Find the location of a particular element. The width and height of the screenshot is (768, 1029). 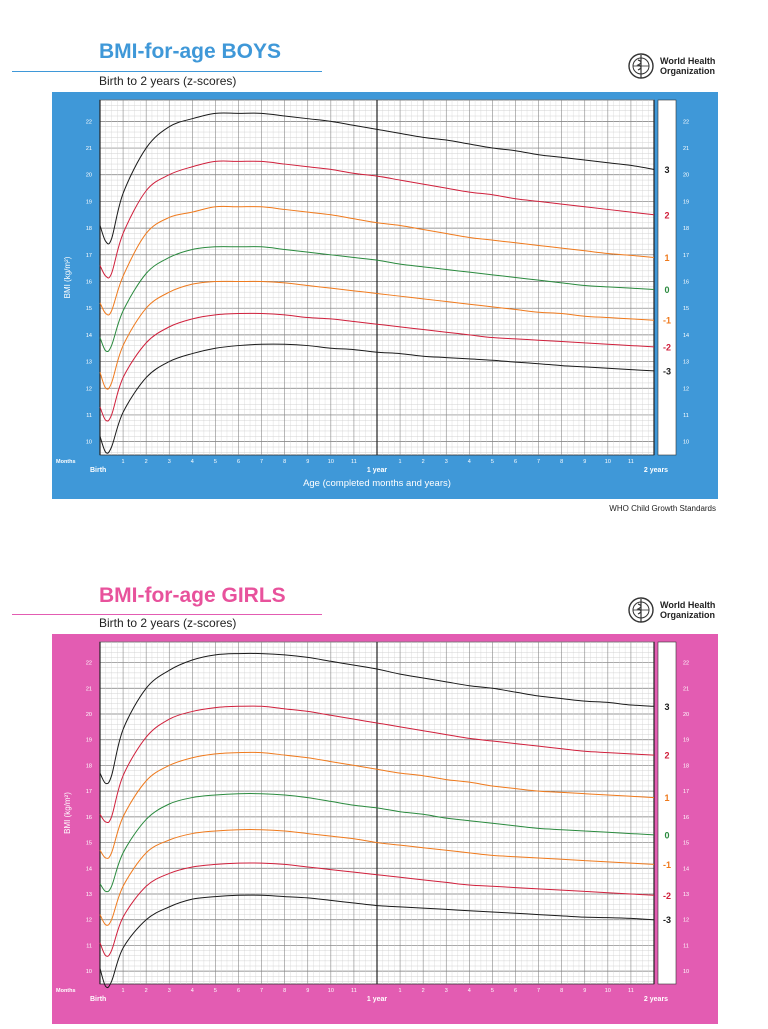

y-tick-label-right: 16 is located at coordinates (686, 818).